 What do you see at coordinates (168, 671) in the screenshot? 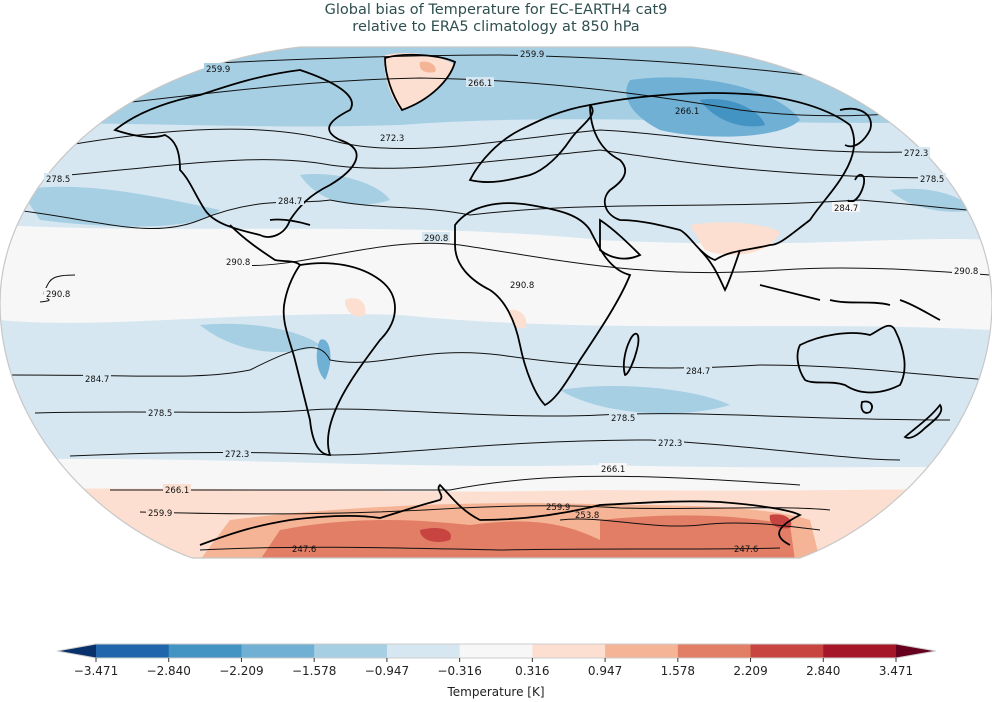
I see `colorbar-tick-label: −2.840` at bounding box center [168, 671].